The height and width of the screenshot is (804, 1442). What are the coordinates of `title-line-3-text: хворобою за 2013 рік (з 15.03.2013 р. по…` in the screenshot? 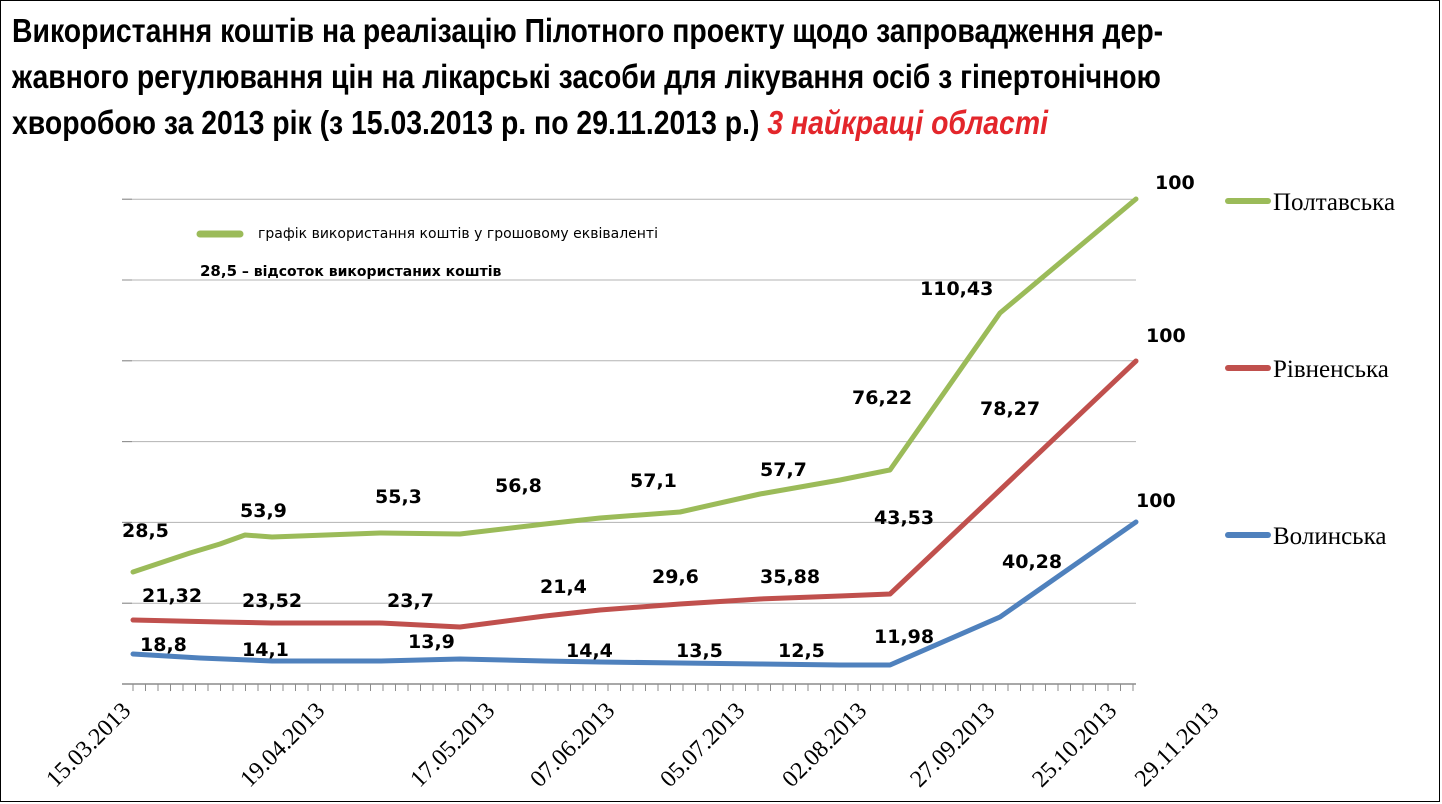 It's located at (390, 122).